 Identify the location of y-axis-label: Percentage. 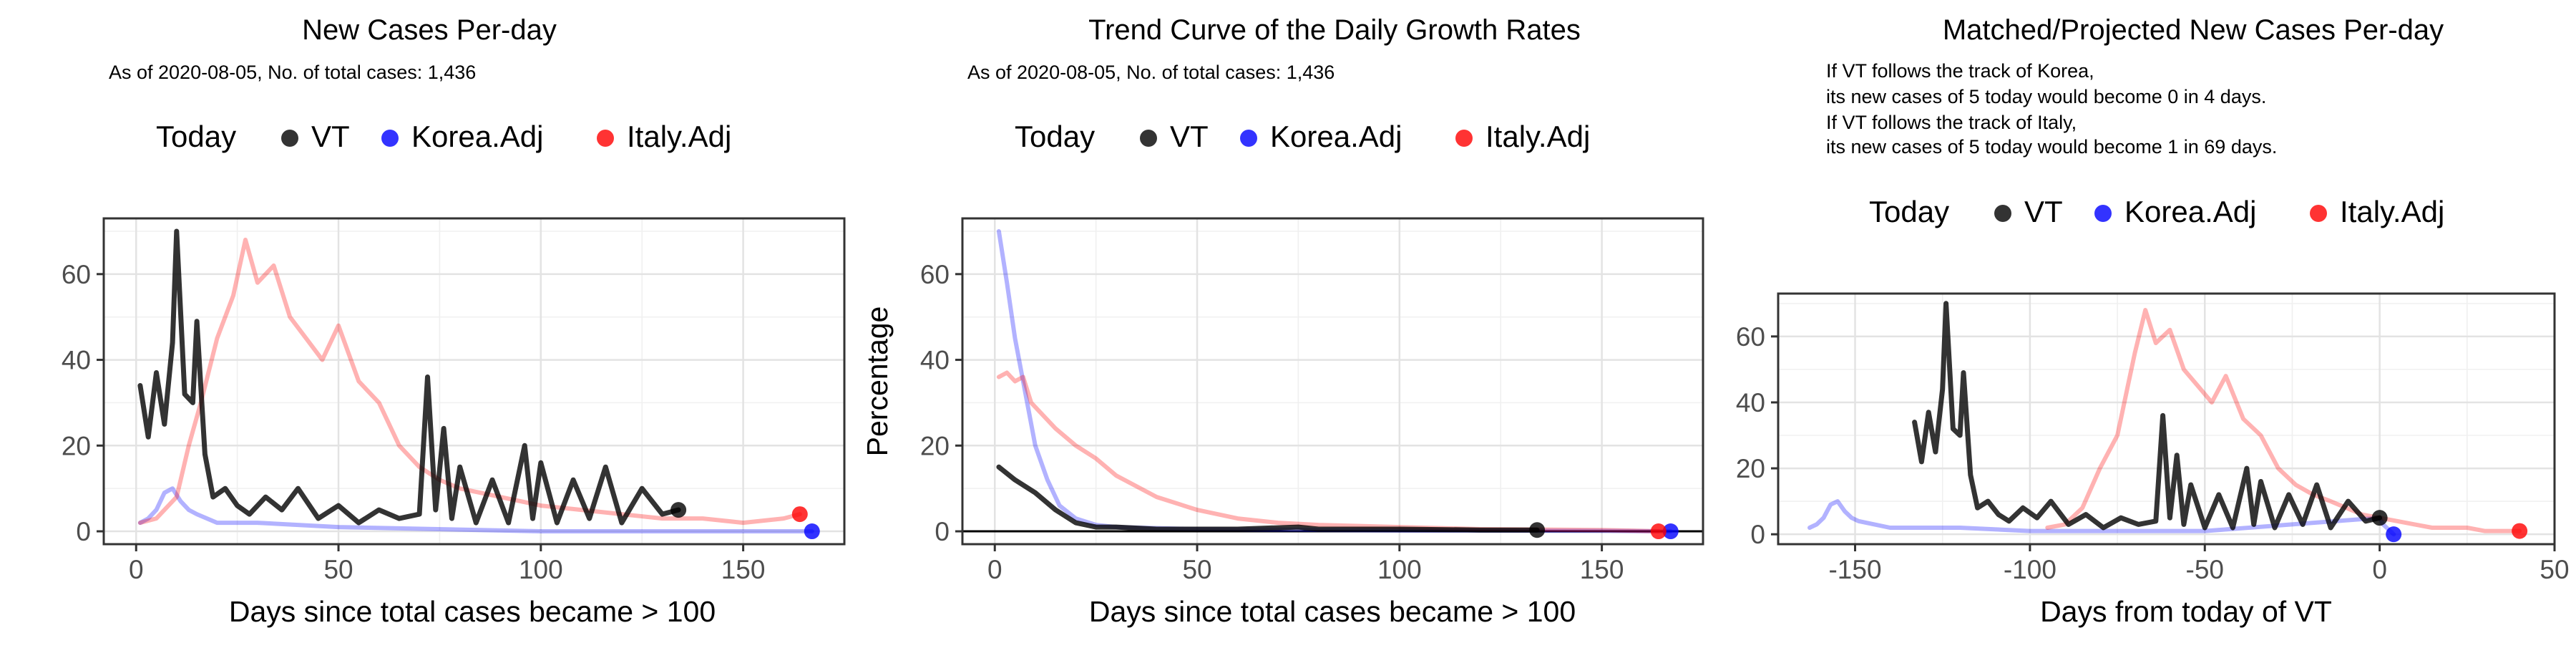
(877, 382).